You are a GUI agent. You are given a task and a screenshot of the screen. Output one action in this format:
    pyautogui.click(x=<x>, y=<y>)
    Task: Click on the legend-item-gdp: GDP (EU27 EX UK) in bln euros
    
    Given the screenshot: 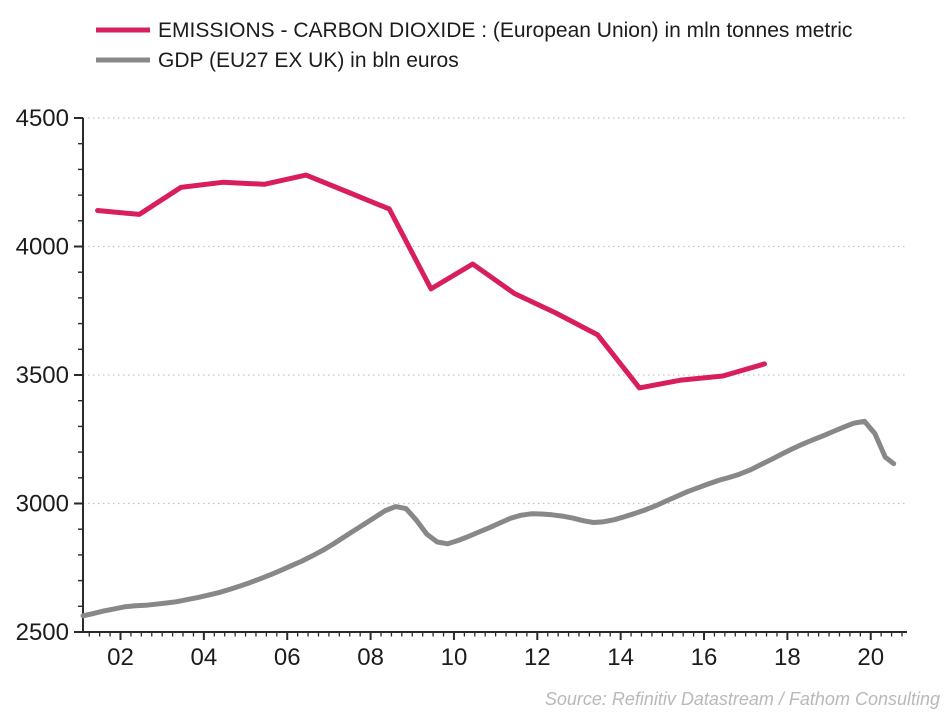 What is the action you would take?
    pyautogui.click(x=277, y=60)
    